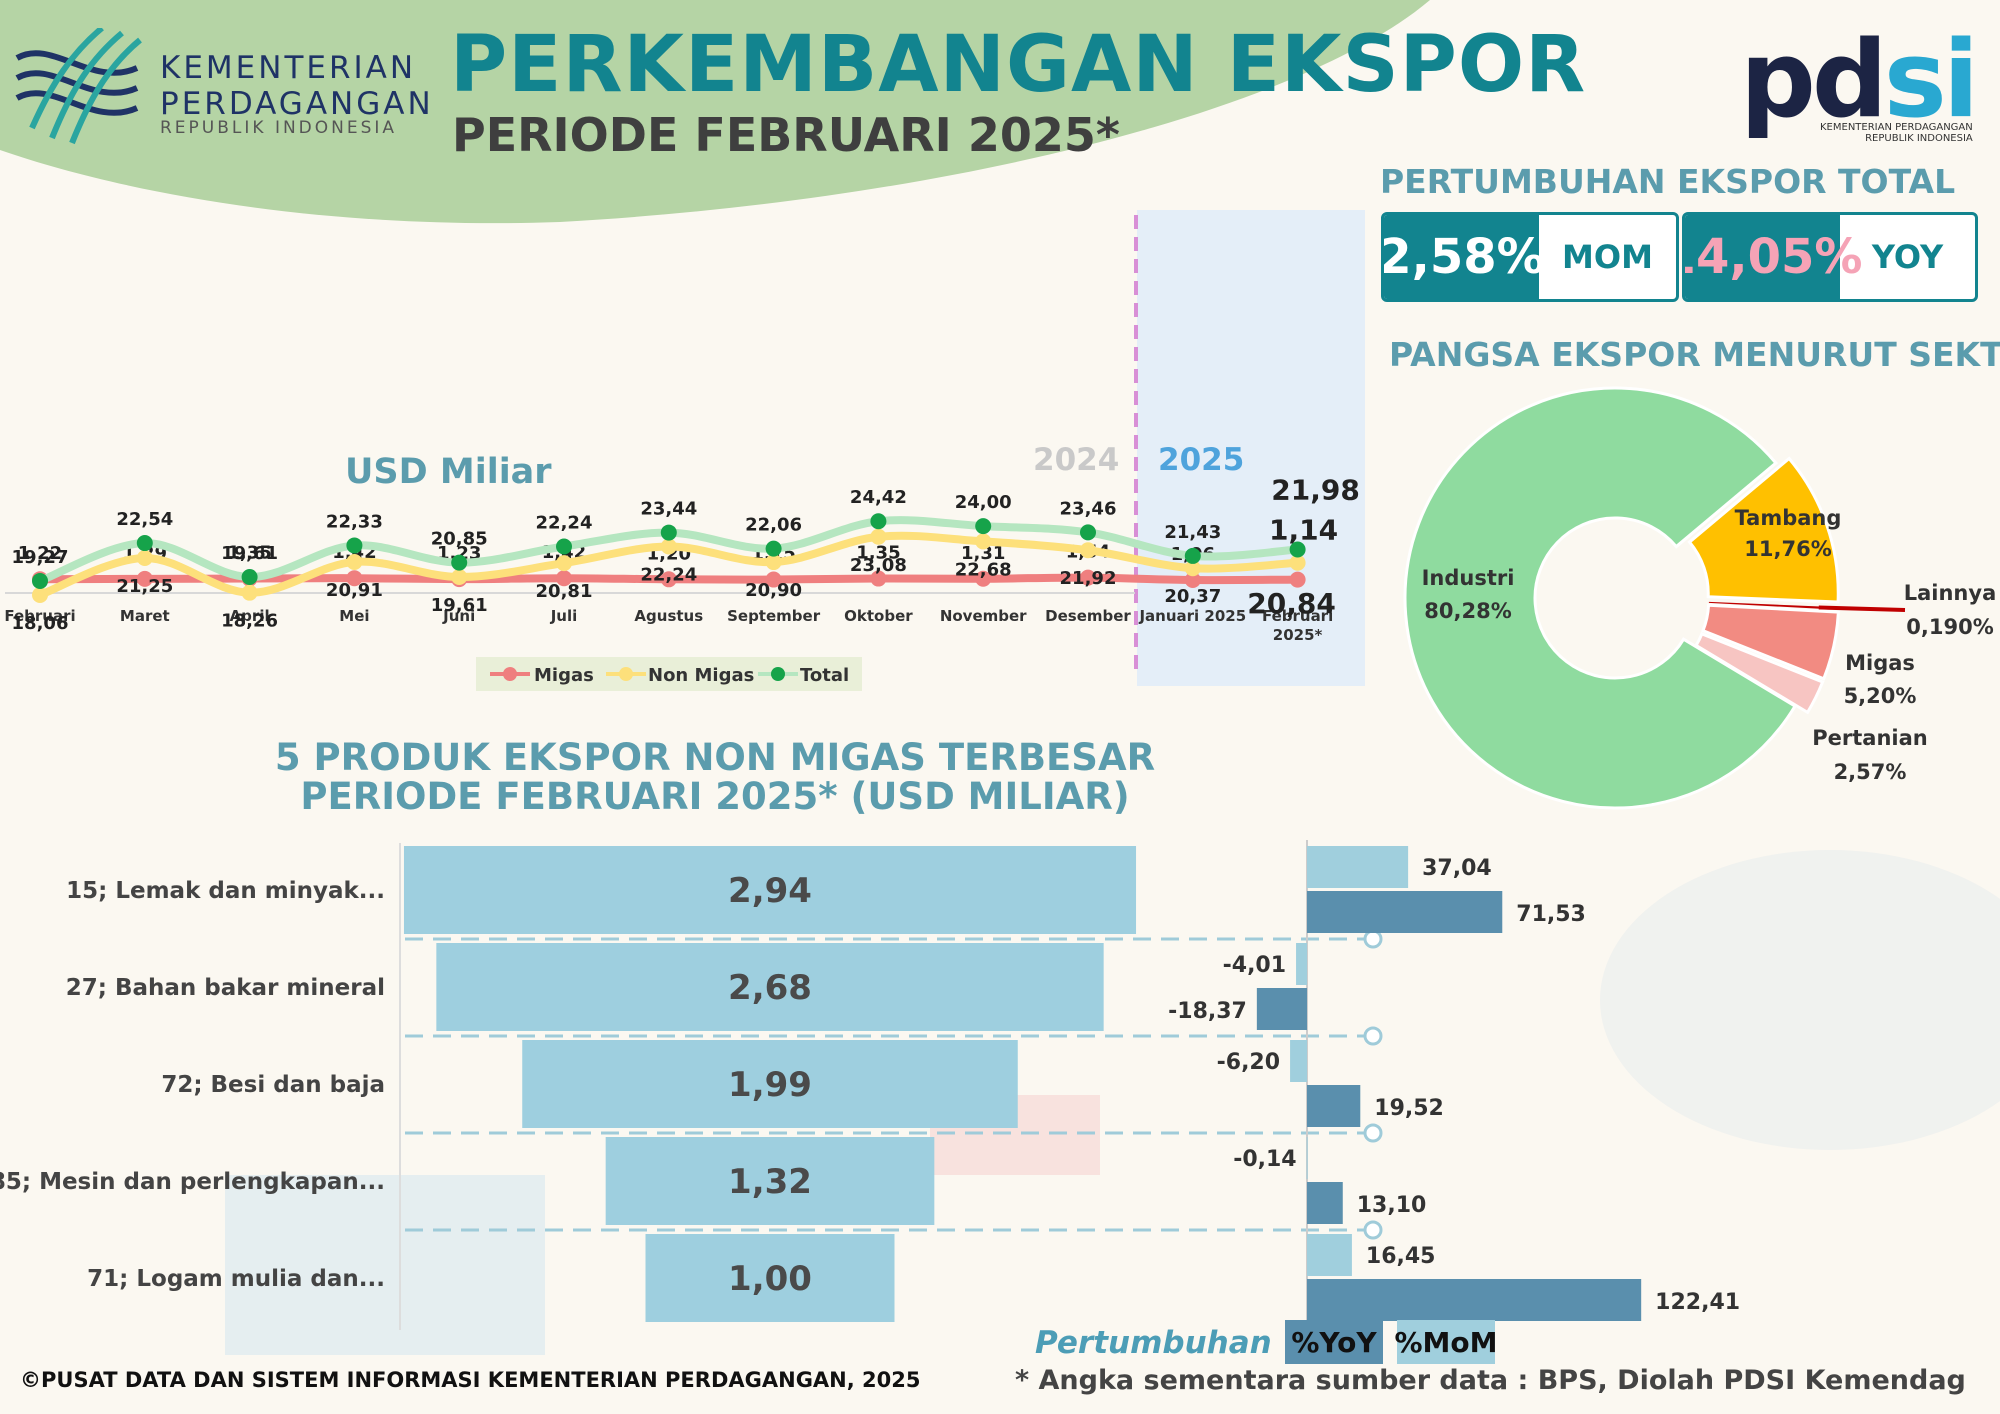 The width and height of the screenshot is (2000, 1414). What do you see at coordinates (1192, 616) in the screenshot?
I see `x-tick-label: Januari 2025` at bounding box center [1192, 616].